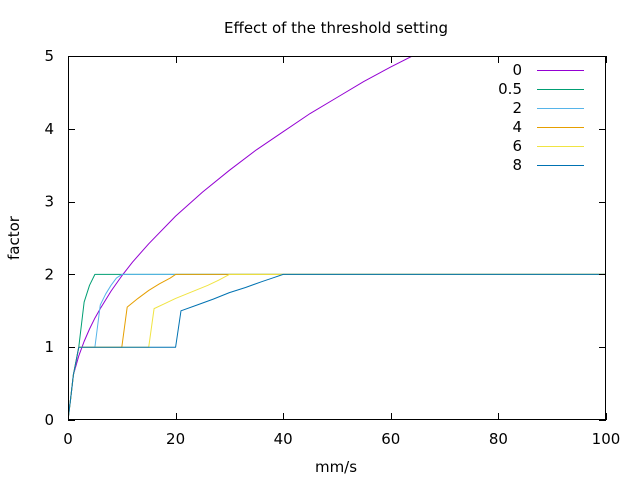 The width and height of the screenshot is (640, 480). What do you see at coordinates (49, 202) in the screenshot?
I see `y-tick-label: 3` at bounding box center [49, 202].